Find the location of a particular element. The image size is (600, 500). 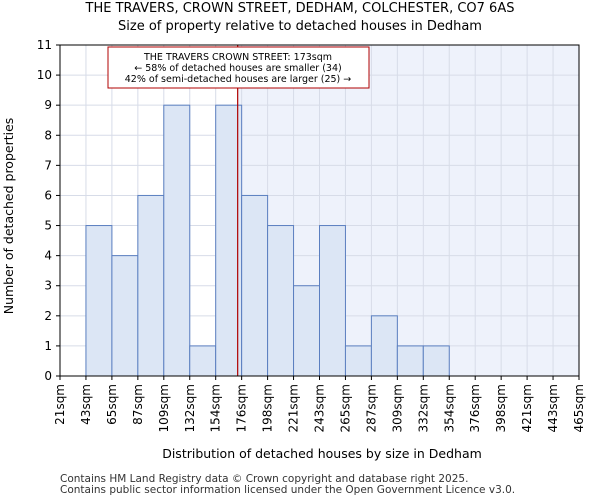

y-axis-label: Number of detached properties is located at coordinates (8, 216).